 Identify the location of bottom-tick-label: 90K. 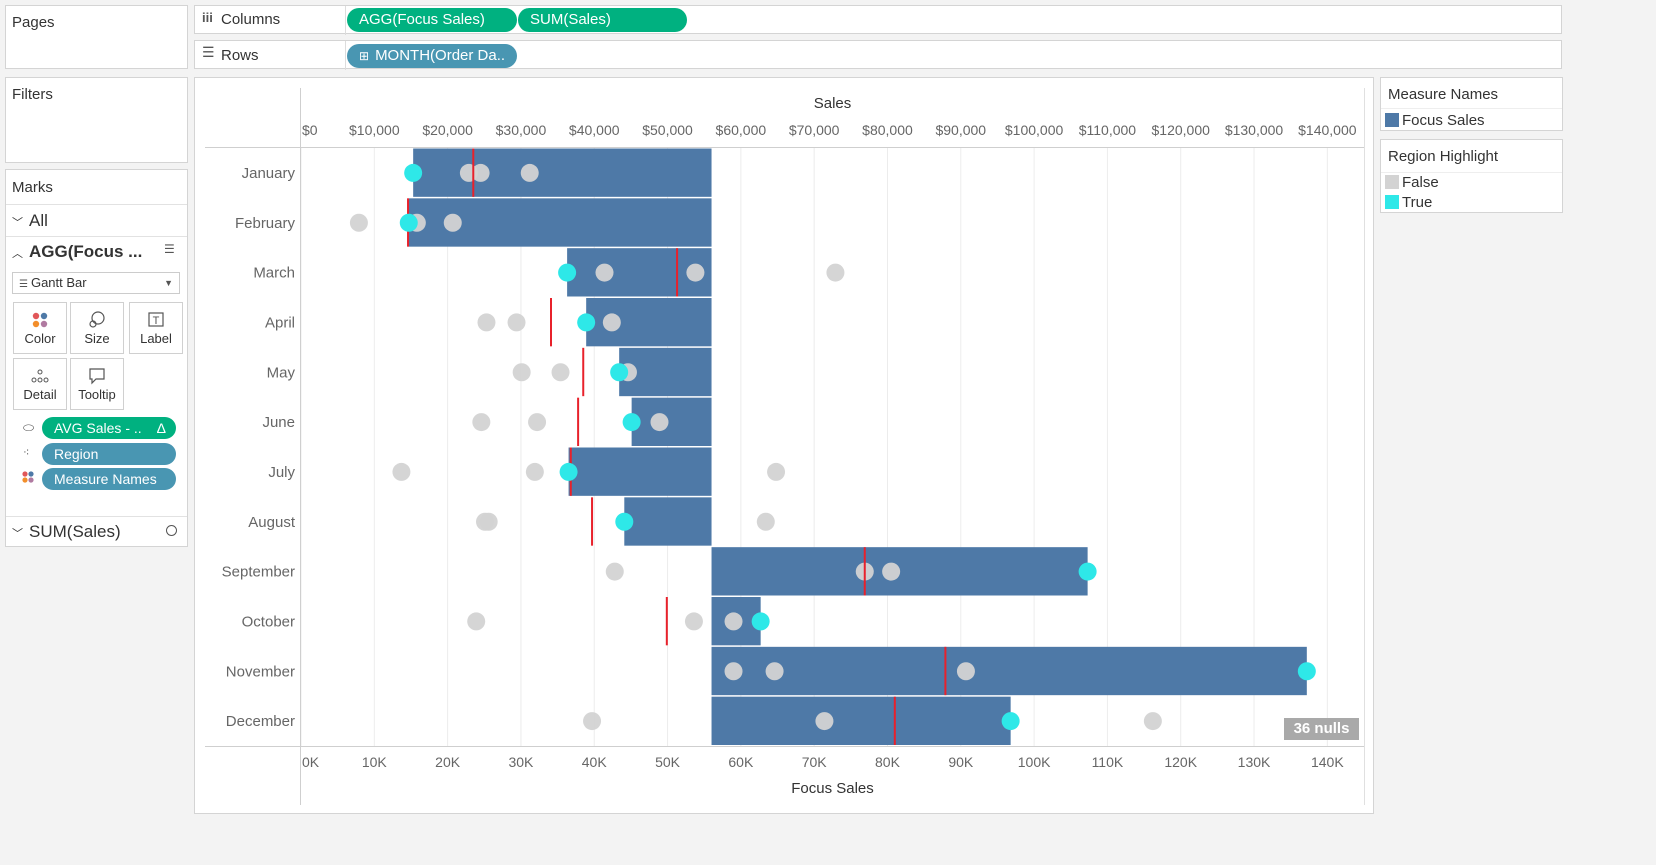
(961, 762).